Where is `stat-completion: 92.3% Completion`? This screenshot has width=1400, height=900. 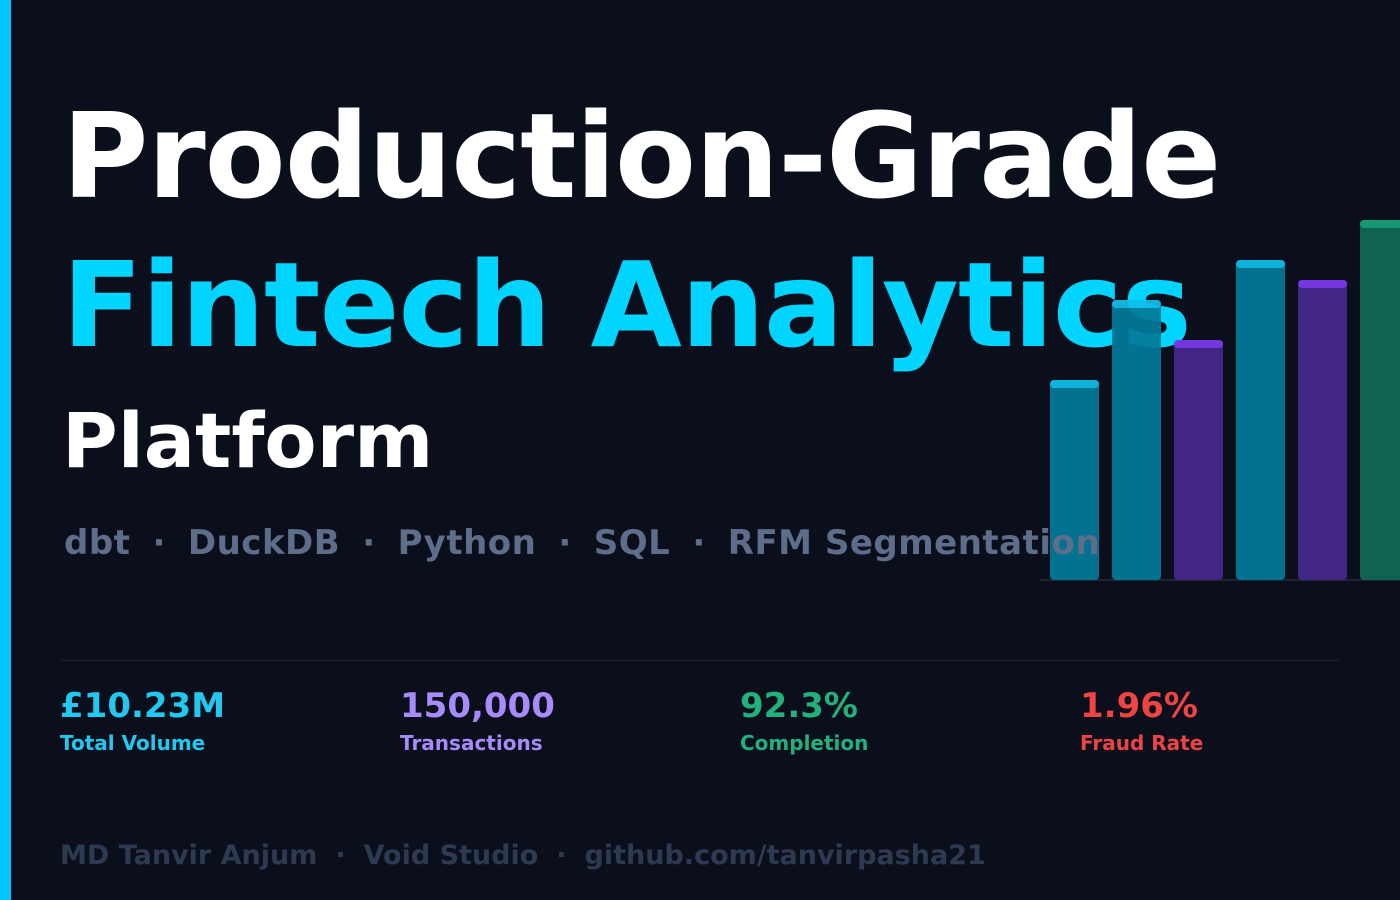
stat-completion: 92.3% Completion is located at coordinates (804, 721).